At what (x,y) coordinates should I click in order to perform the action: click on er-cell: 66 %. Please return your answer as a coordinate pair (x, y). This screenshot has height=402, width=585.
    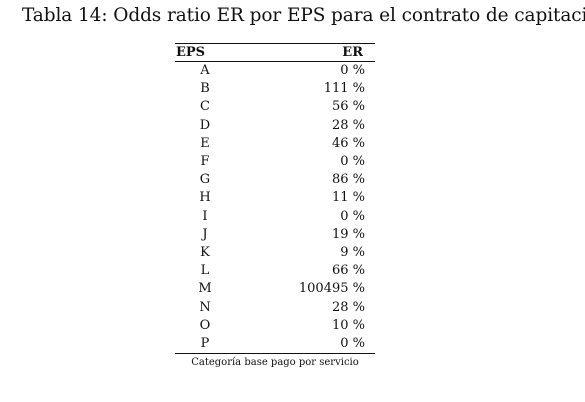
    Looking at the image, I should click on (348, 271).